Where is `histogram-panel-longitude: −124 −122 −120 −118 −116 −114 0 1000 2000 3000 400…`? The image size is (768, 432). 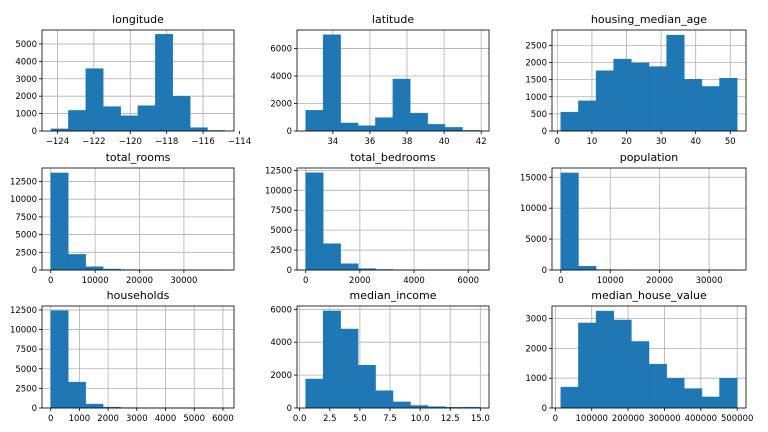 histogram-panel-longitude: −124 −122 −120 −118 −116 −114 0 1000 2000 3000 400… is located at coordinates (133, 80).